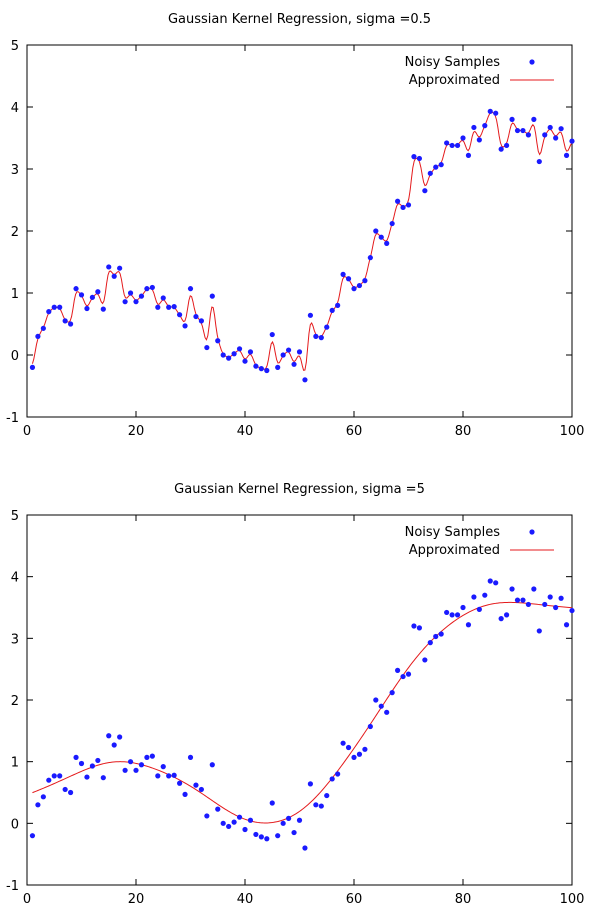 Image resolution: width=607 pixels, height=909 pixels. Describe the element at coordinates (15, 578) in the screenshot. I see `y-tick-label: 4` at that location.